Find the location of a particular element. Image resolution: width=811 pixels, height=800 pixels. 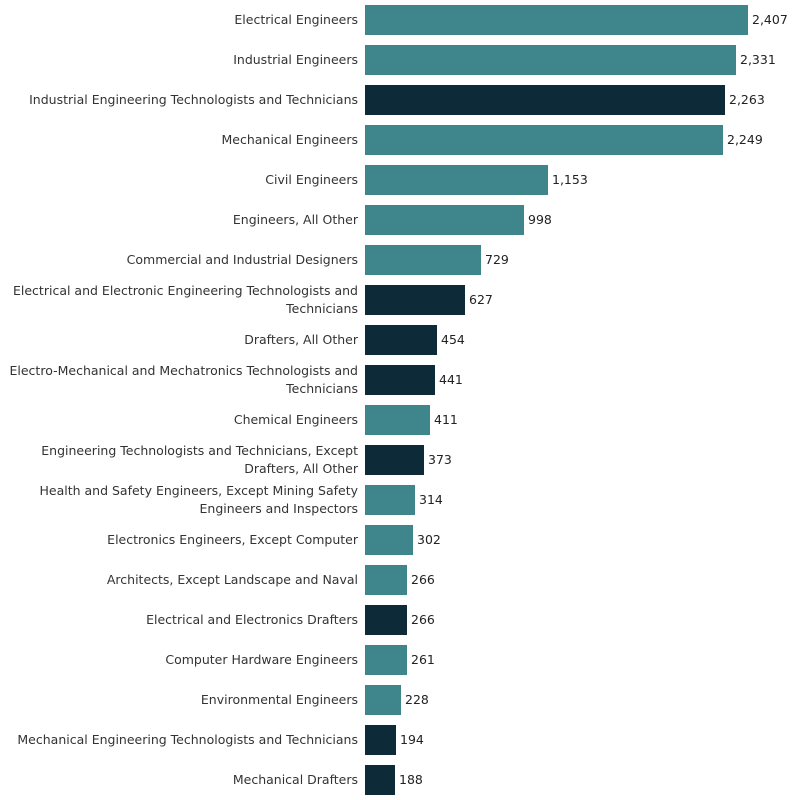

category-label: Mechanical Engineers is located at coordinates (183, 140).